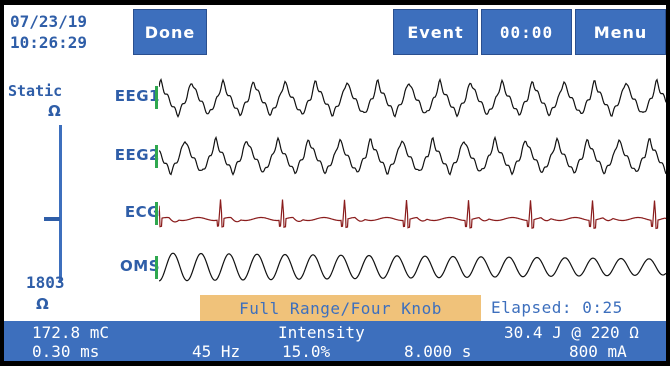  What do you see at coordinates (526, 32) in the screenshot?
I see `timer-button: 00:00` at bounding box center [526, 32].